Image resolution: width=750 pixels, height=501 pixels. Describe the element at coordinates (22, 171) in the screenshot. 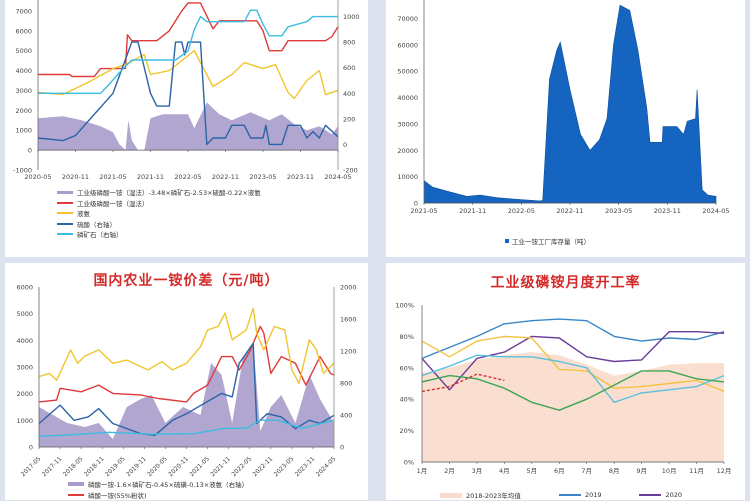

I see `y-tick-label: -1000` at that location.